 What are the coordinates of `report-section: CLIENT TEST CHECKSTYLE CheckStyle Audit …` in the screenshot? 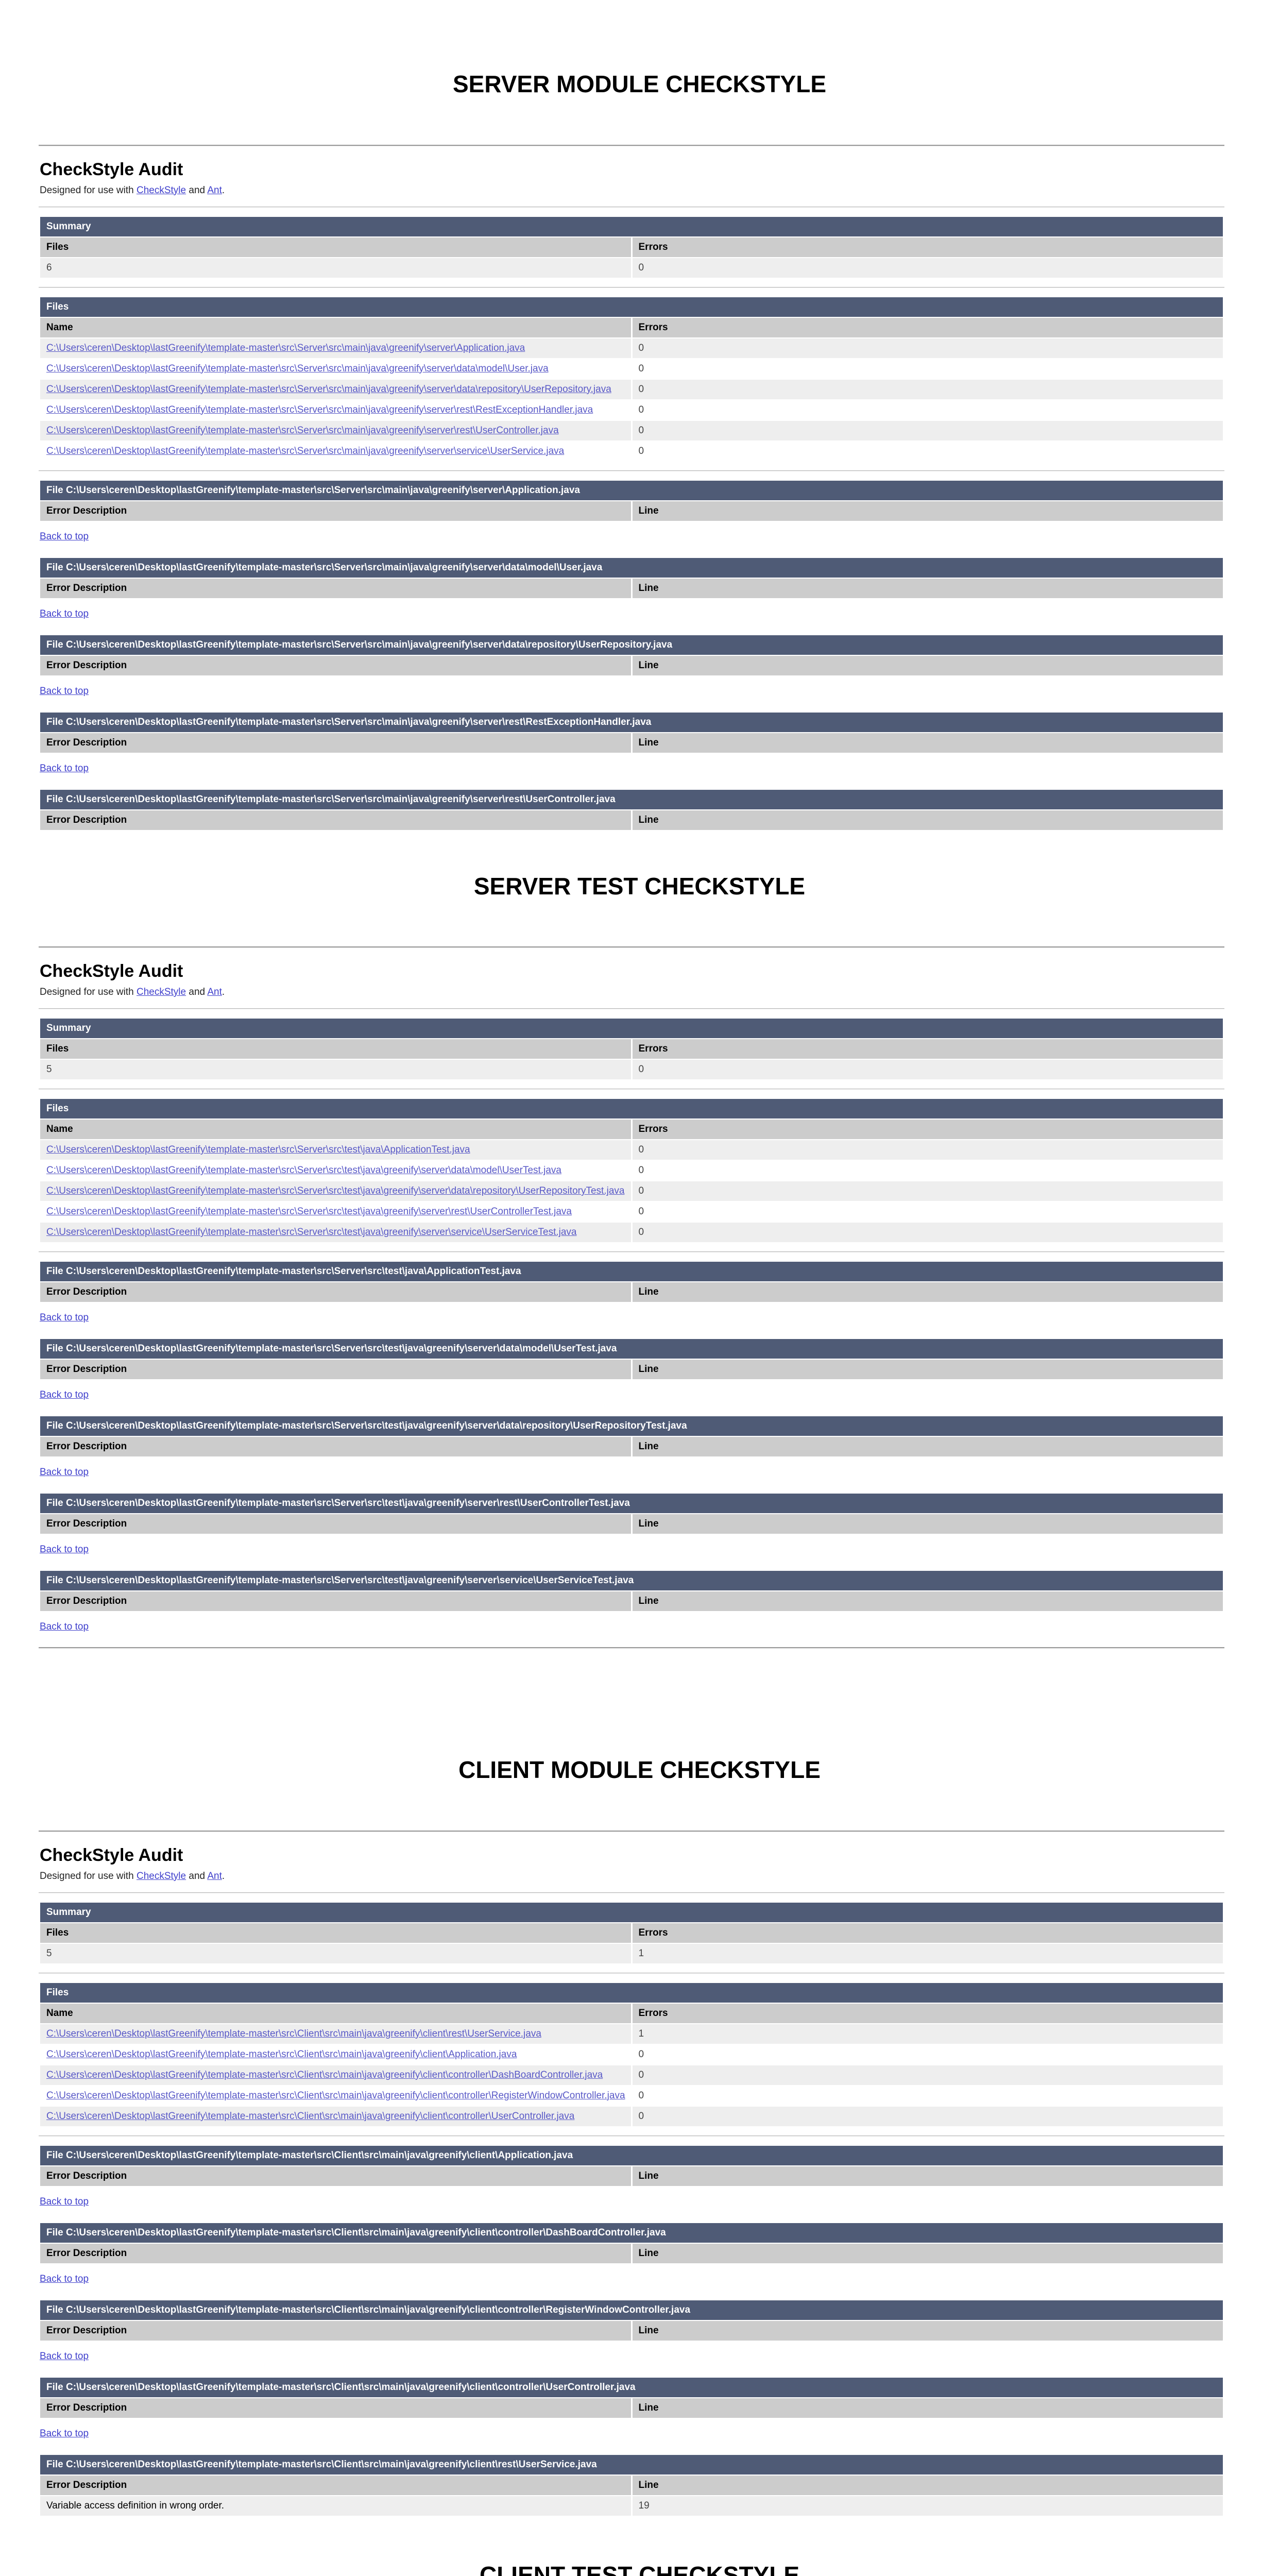 It's located at (639, 2569).